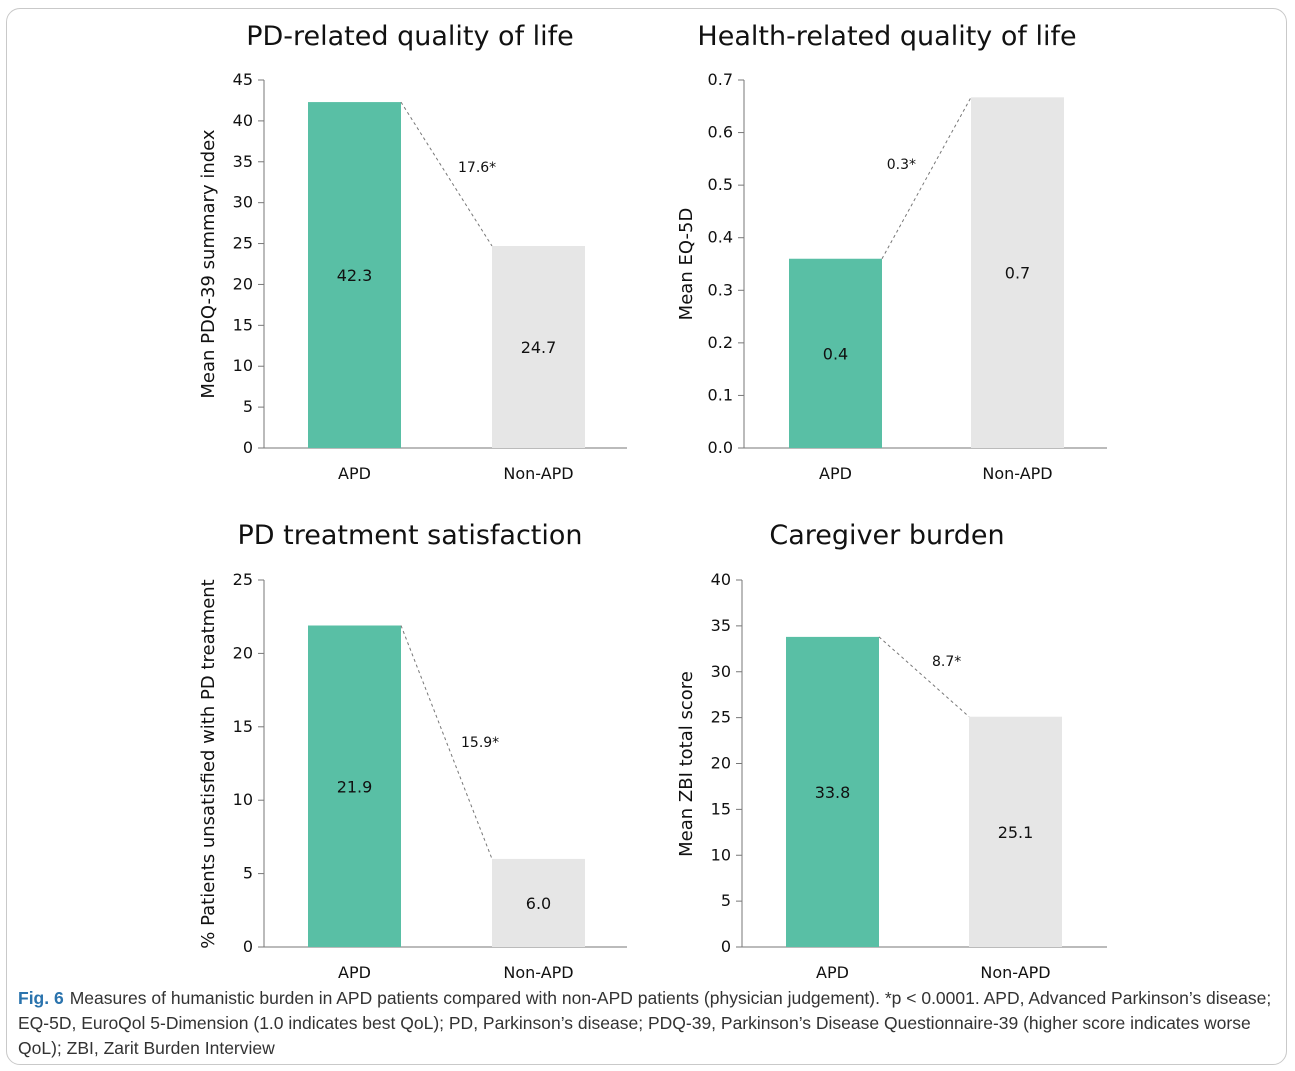  Describe the element at coordinates (720, 237) in the screenshot. I see `y-tick-label: 0.4` at that location.